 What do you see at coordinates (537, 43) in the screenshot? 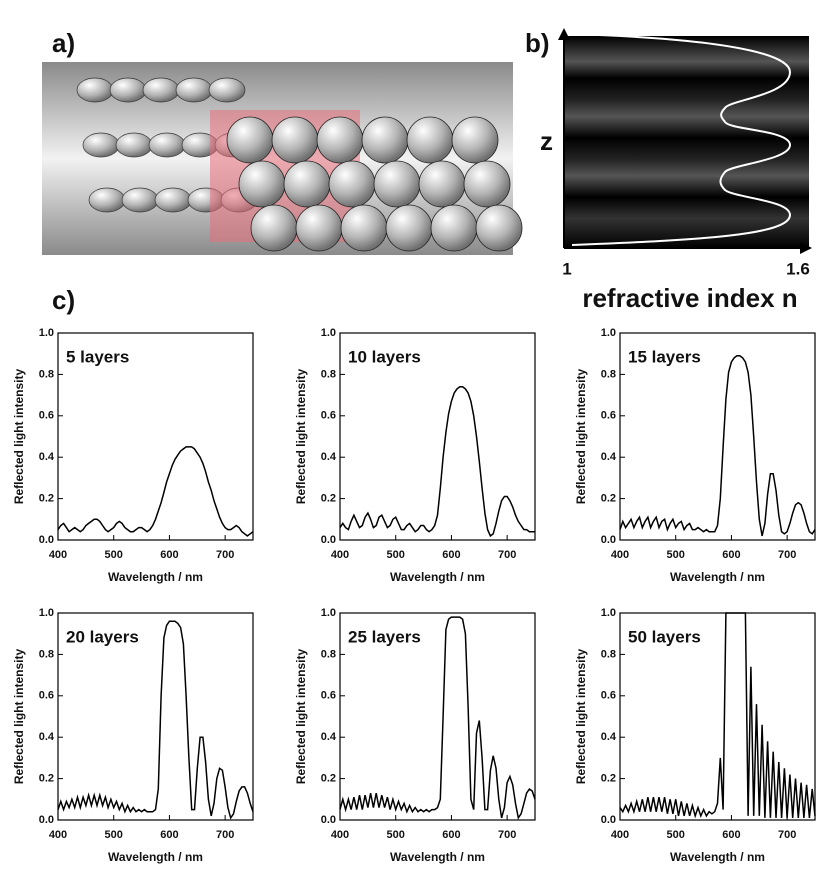
I see `panel-label: b)` at bounding box center [537, 43].